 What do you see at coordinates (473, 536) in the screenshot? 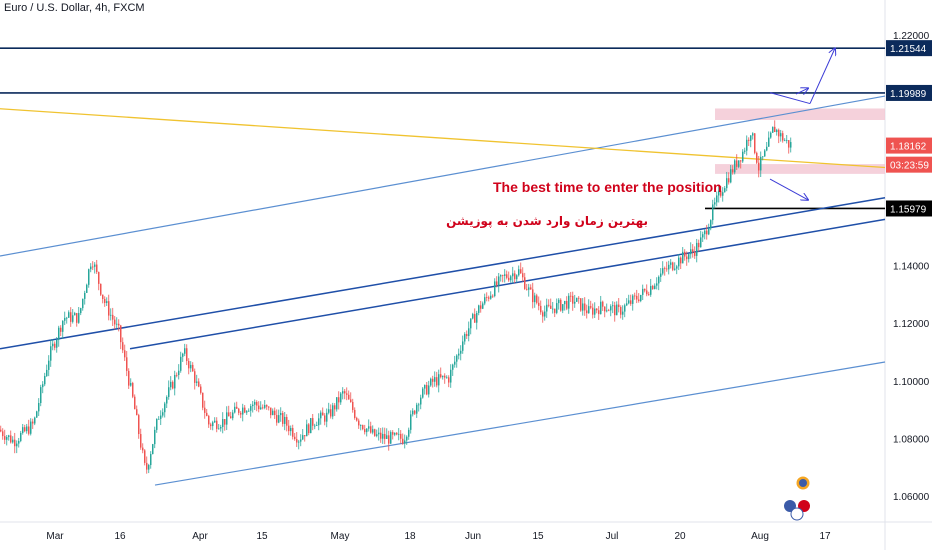
I see `x-tick-label: Jun` at bounding box center [473, 536].